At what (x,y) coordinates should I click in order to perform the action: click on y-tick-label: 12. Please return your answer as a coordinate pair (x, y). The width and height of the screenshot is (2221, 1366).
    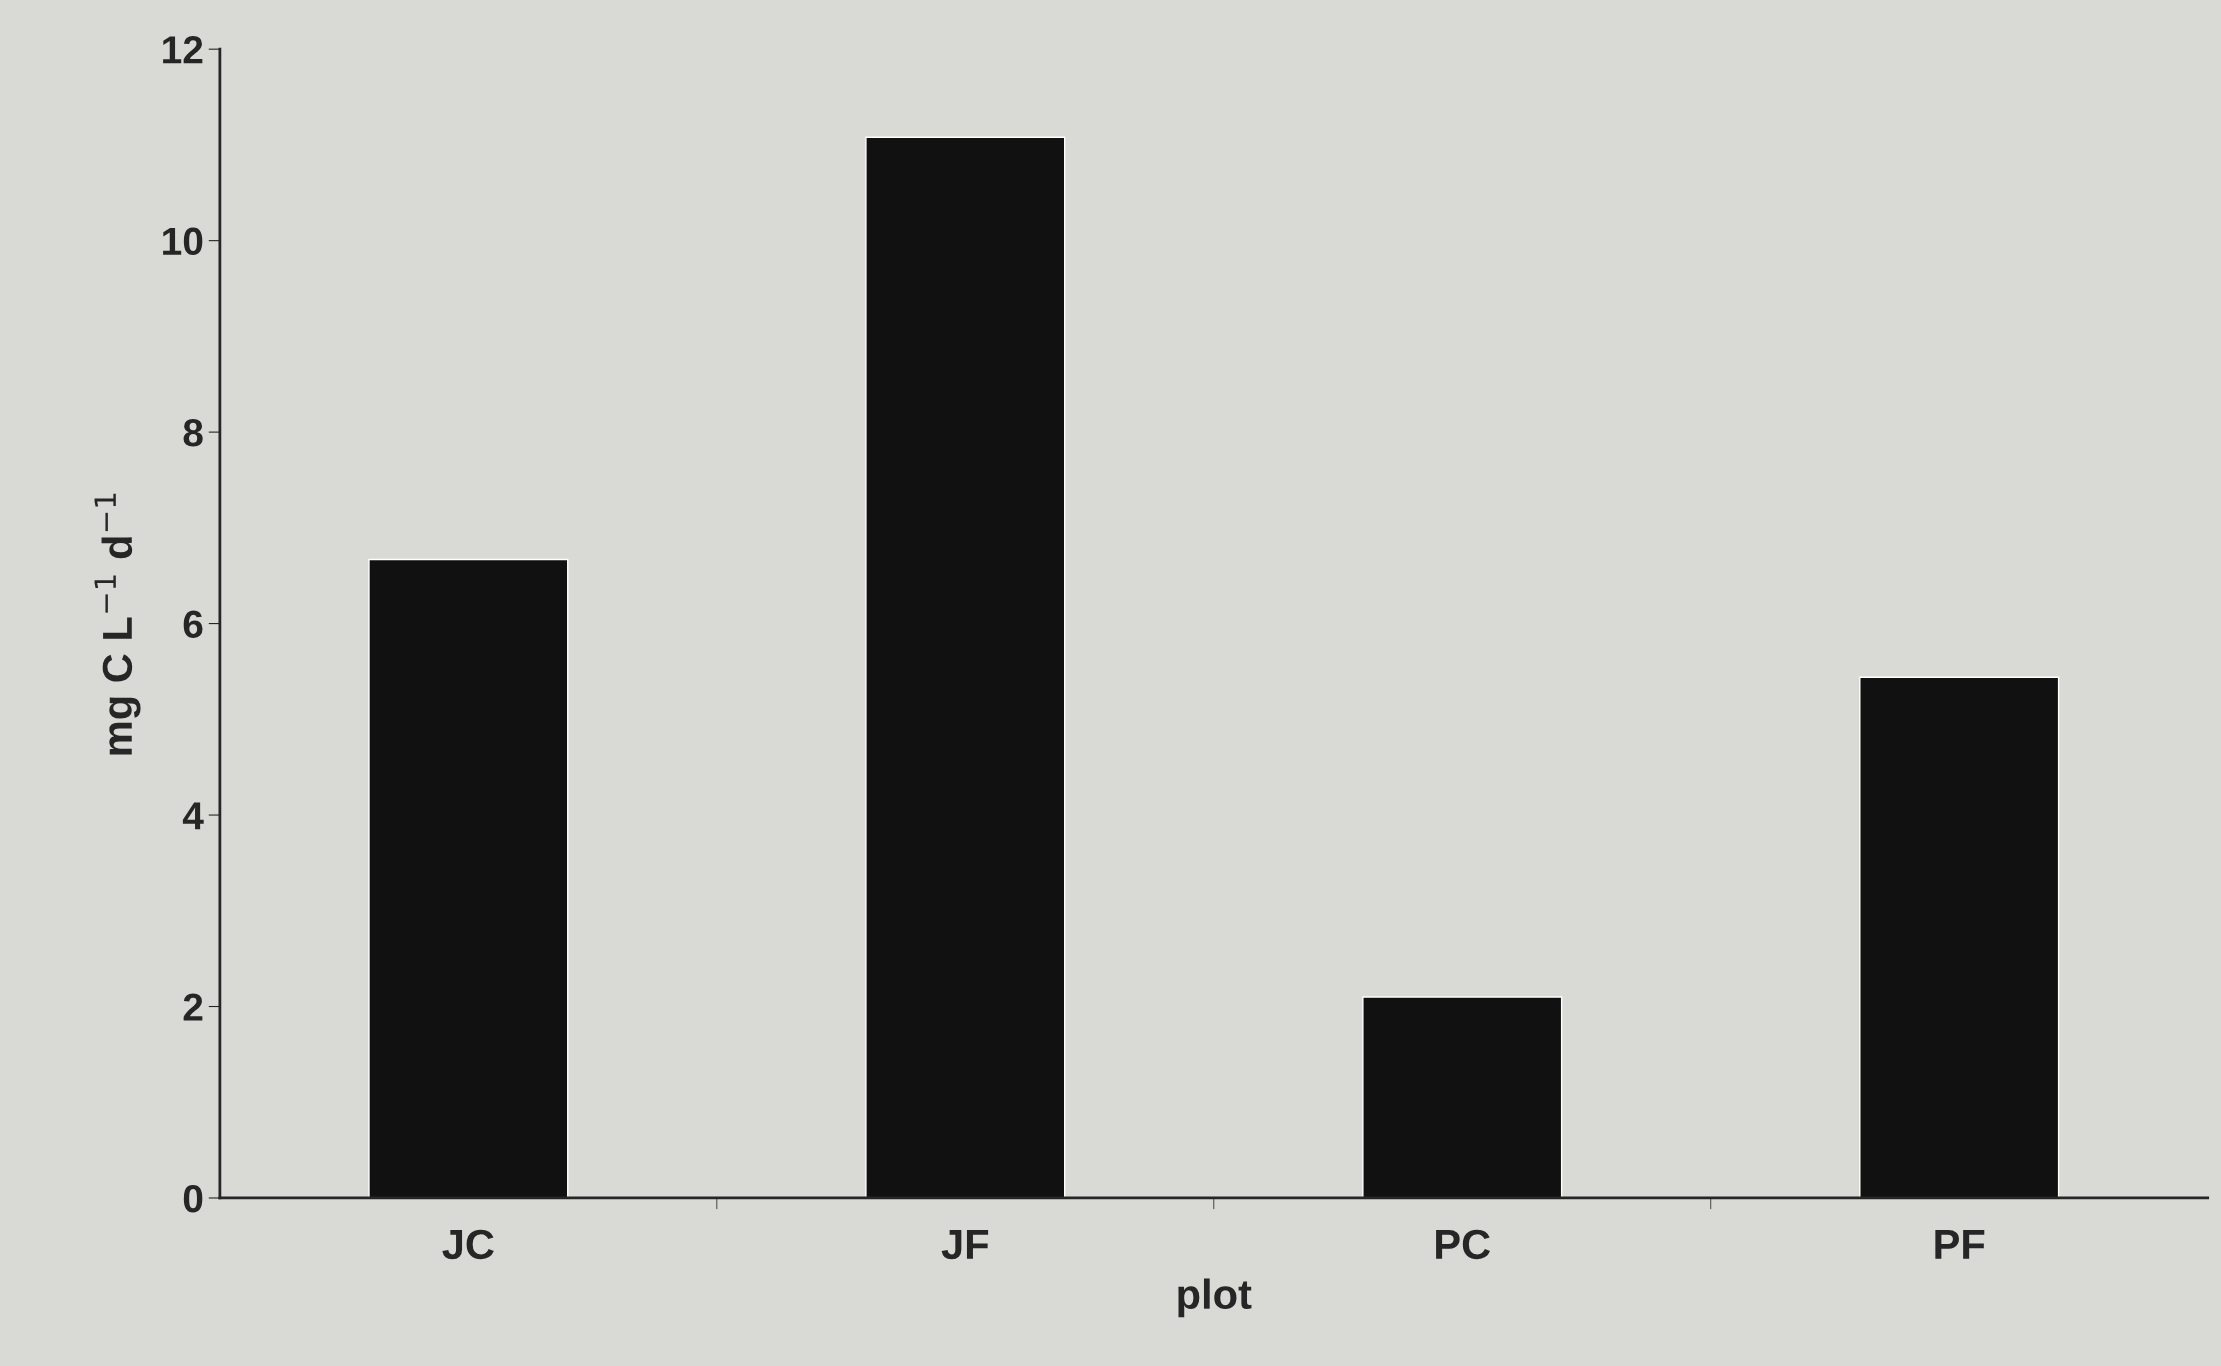
    Looking at the image, I should click on (183, 50).